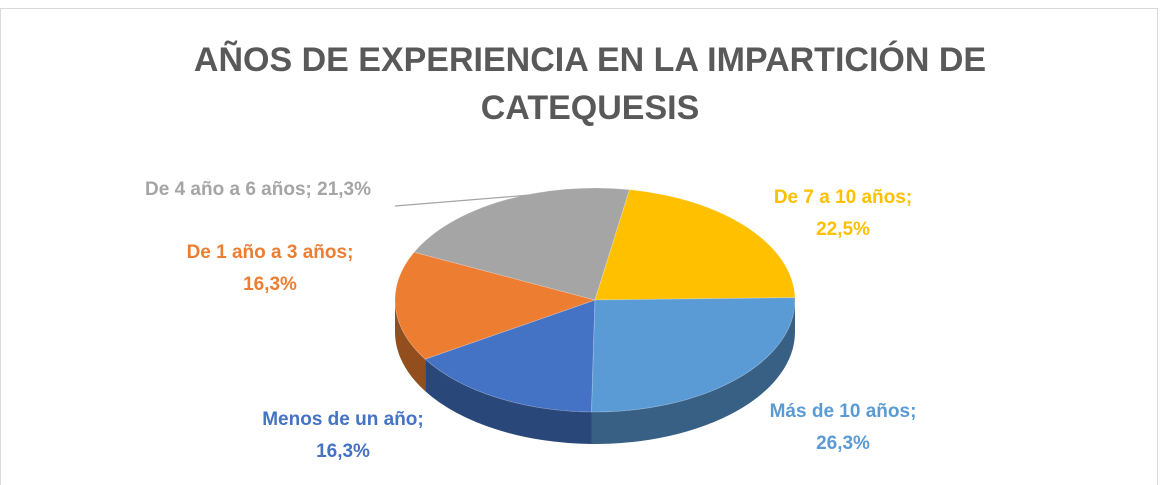 This screenshot has width=1165, height=485. What do you see at coordinates (840, 411) in the screenshot?
I see `category-name: Más de 10 años` at bounding box center [840, 411].